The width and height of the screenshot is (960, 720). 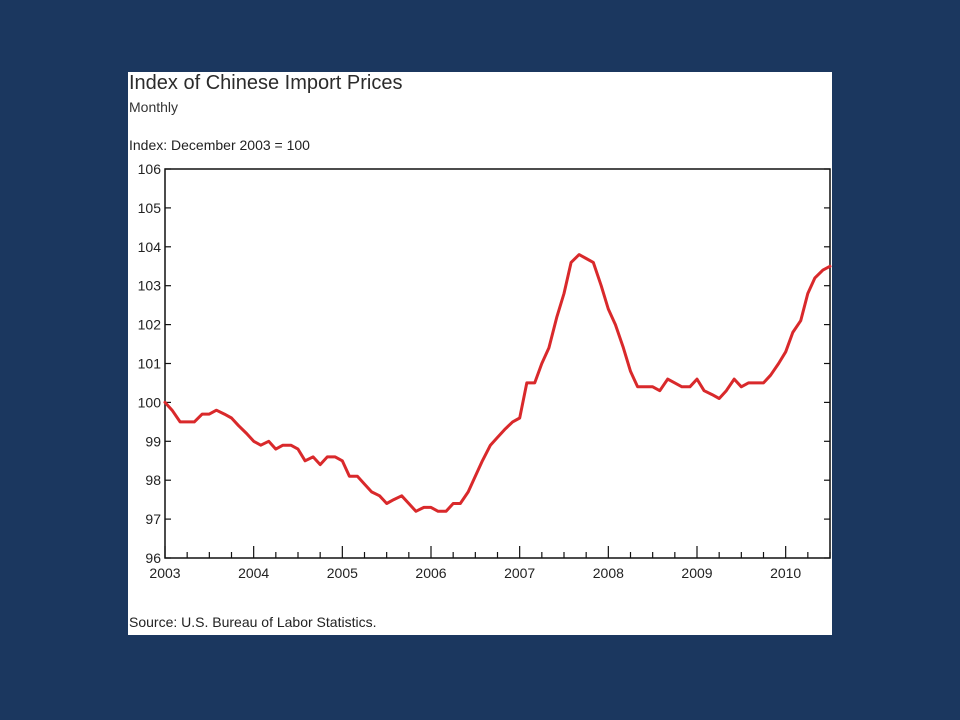 What do you see at coordinates (153, 441) in the screenshot?
I see `y-tick-label: 99` at bounding box center [153, 441].